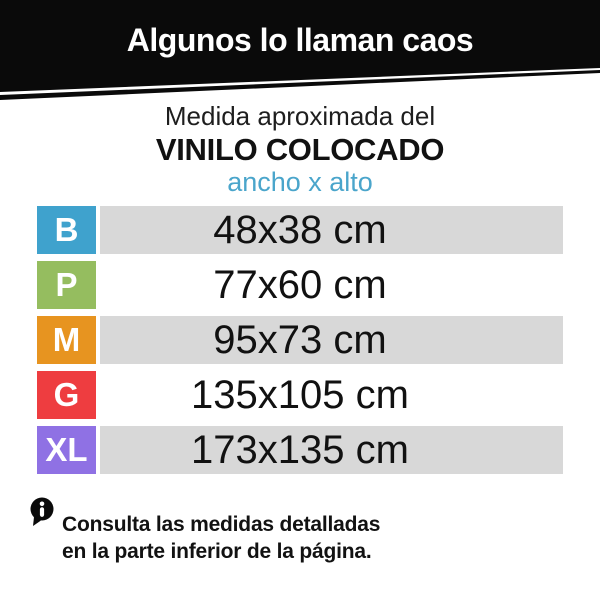 The height and width of the screenshot is (600, 600). I want to click on size-value-g: 135x105 cm, so click(300, 395).